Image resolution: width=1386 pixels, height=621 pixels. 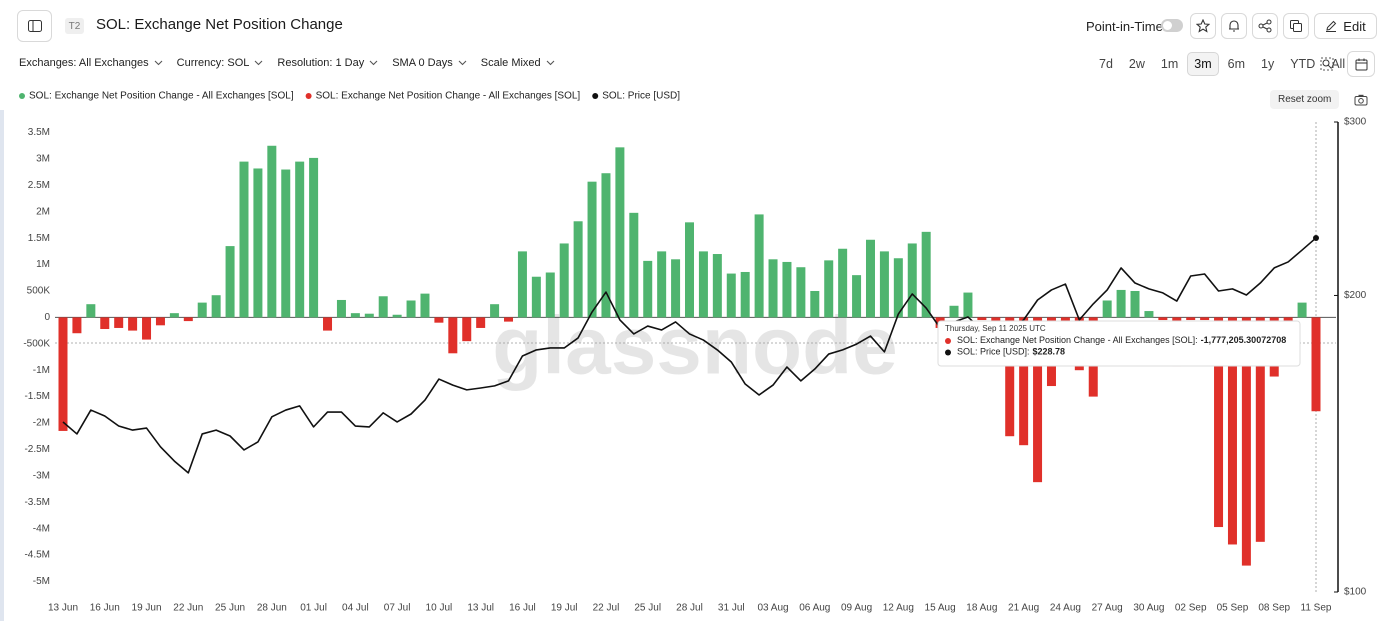 What do you see at coordinates (39, 238) in the screenshot?
I see `y-tick-label: 1.5M` at bounding box center [39, 238].